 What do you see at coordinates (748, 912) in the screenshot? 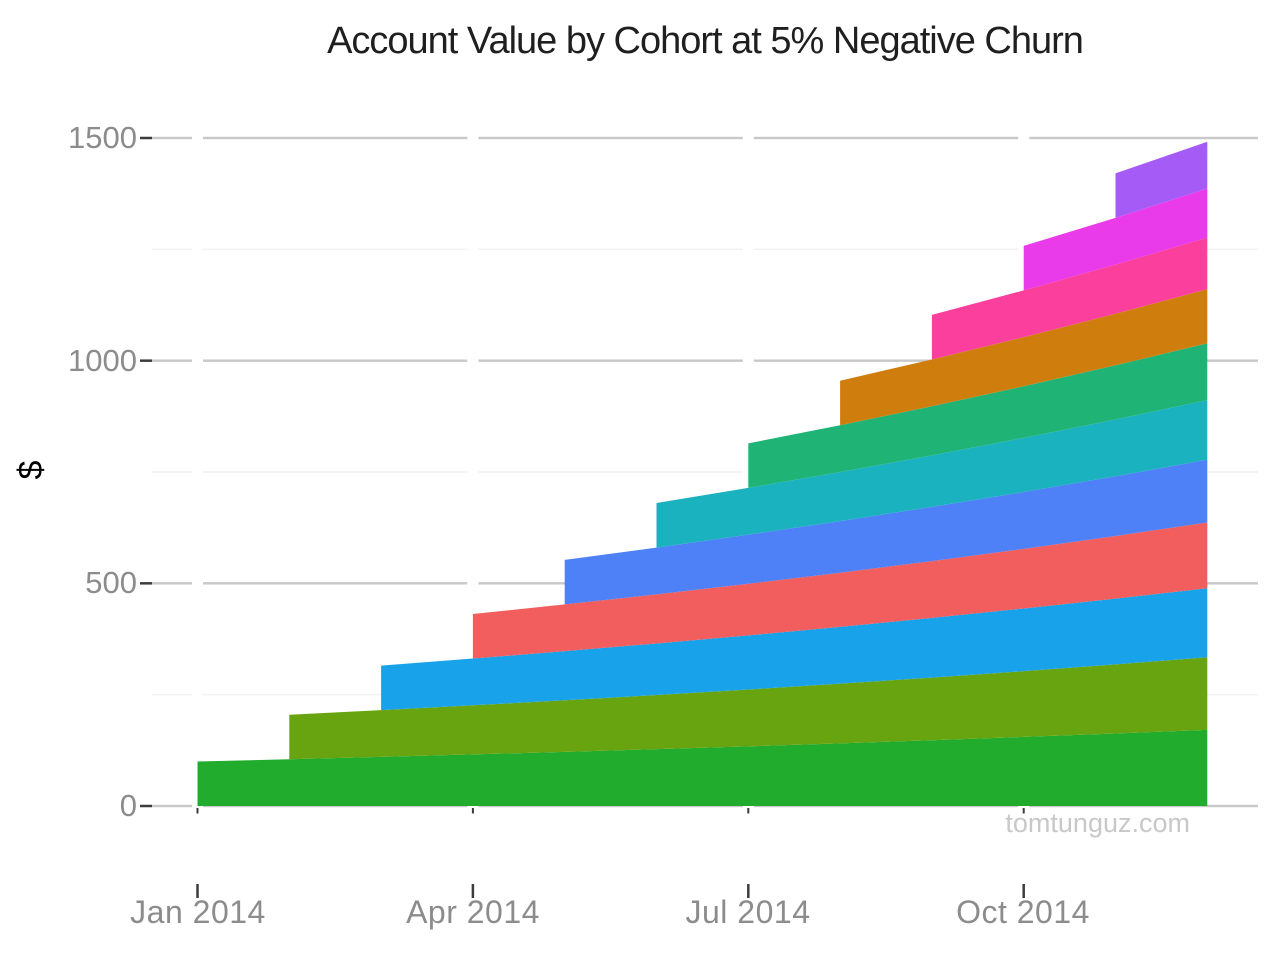
I see `x-tick-label-jul-2014: Jul 2014` at bounding box center [748, 912].